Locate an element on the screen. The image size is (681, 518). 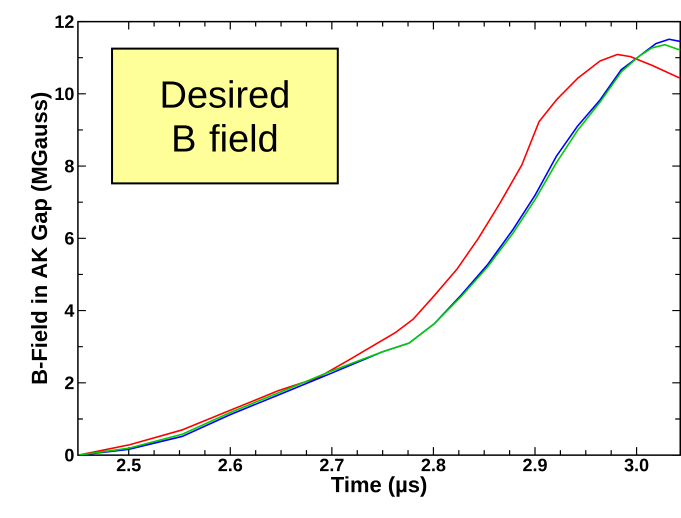
y-axis-title: B-Field in AK Gap (MGauss) is located at coordinates (41, 238).